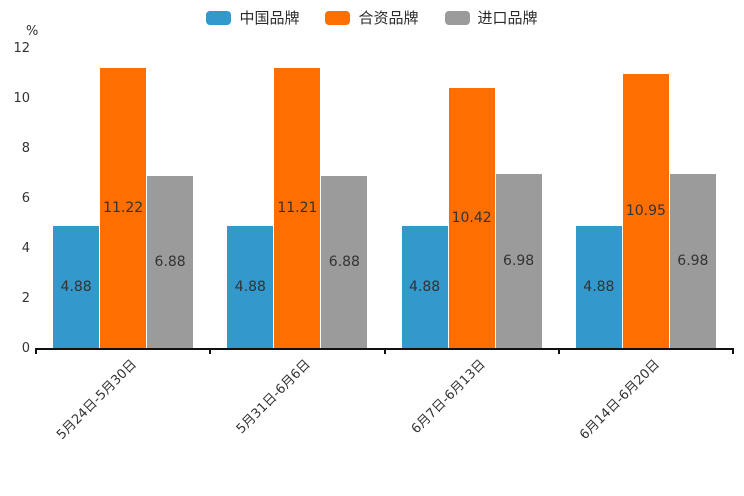 This screenshot has height=496, width=744. I want to click on bar-value-label: 11.21, so click(297, 207).